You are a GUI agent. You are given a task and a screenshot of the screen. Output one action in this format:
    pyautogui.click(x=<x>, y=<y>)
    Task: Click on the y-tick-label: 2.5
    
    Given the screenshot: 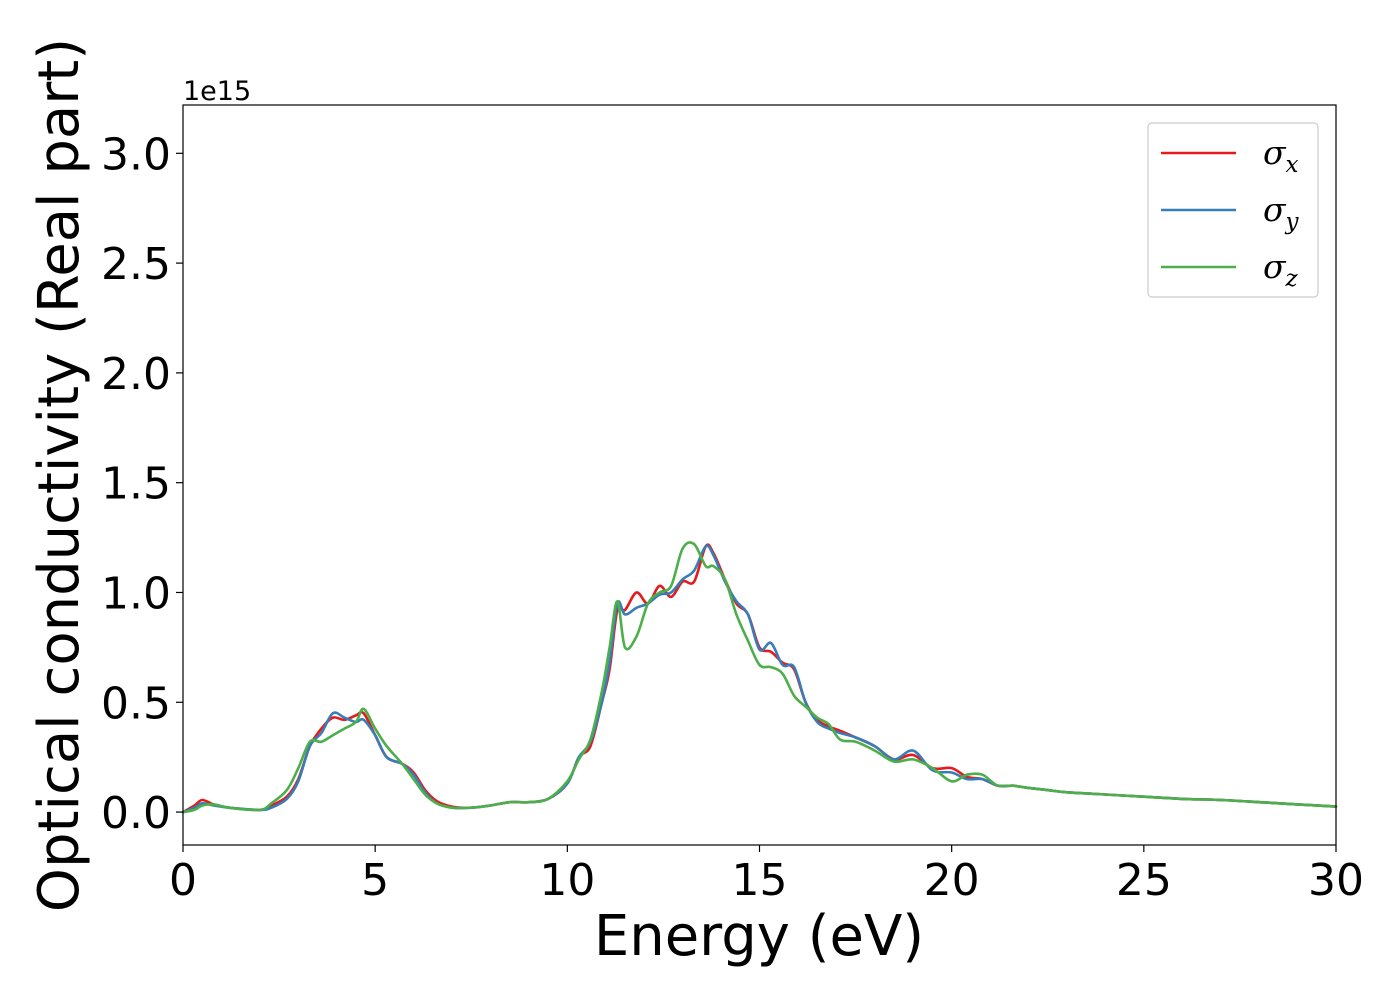 What is the action you would take?
    pyautogui.click(x=136, y=264)
    